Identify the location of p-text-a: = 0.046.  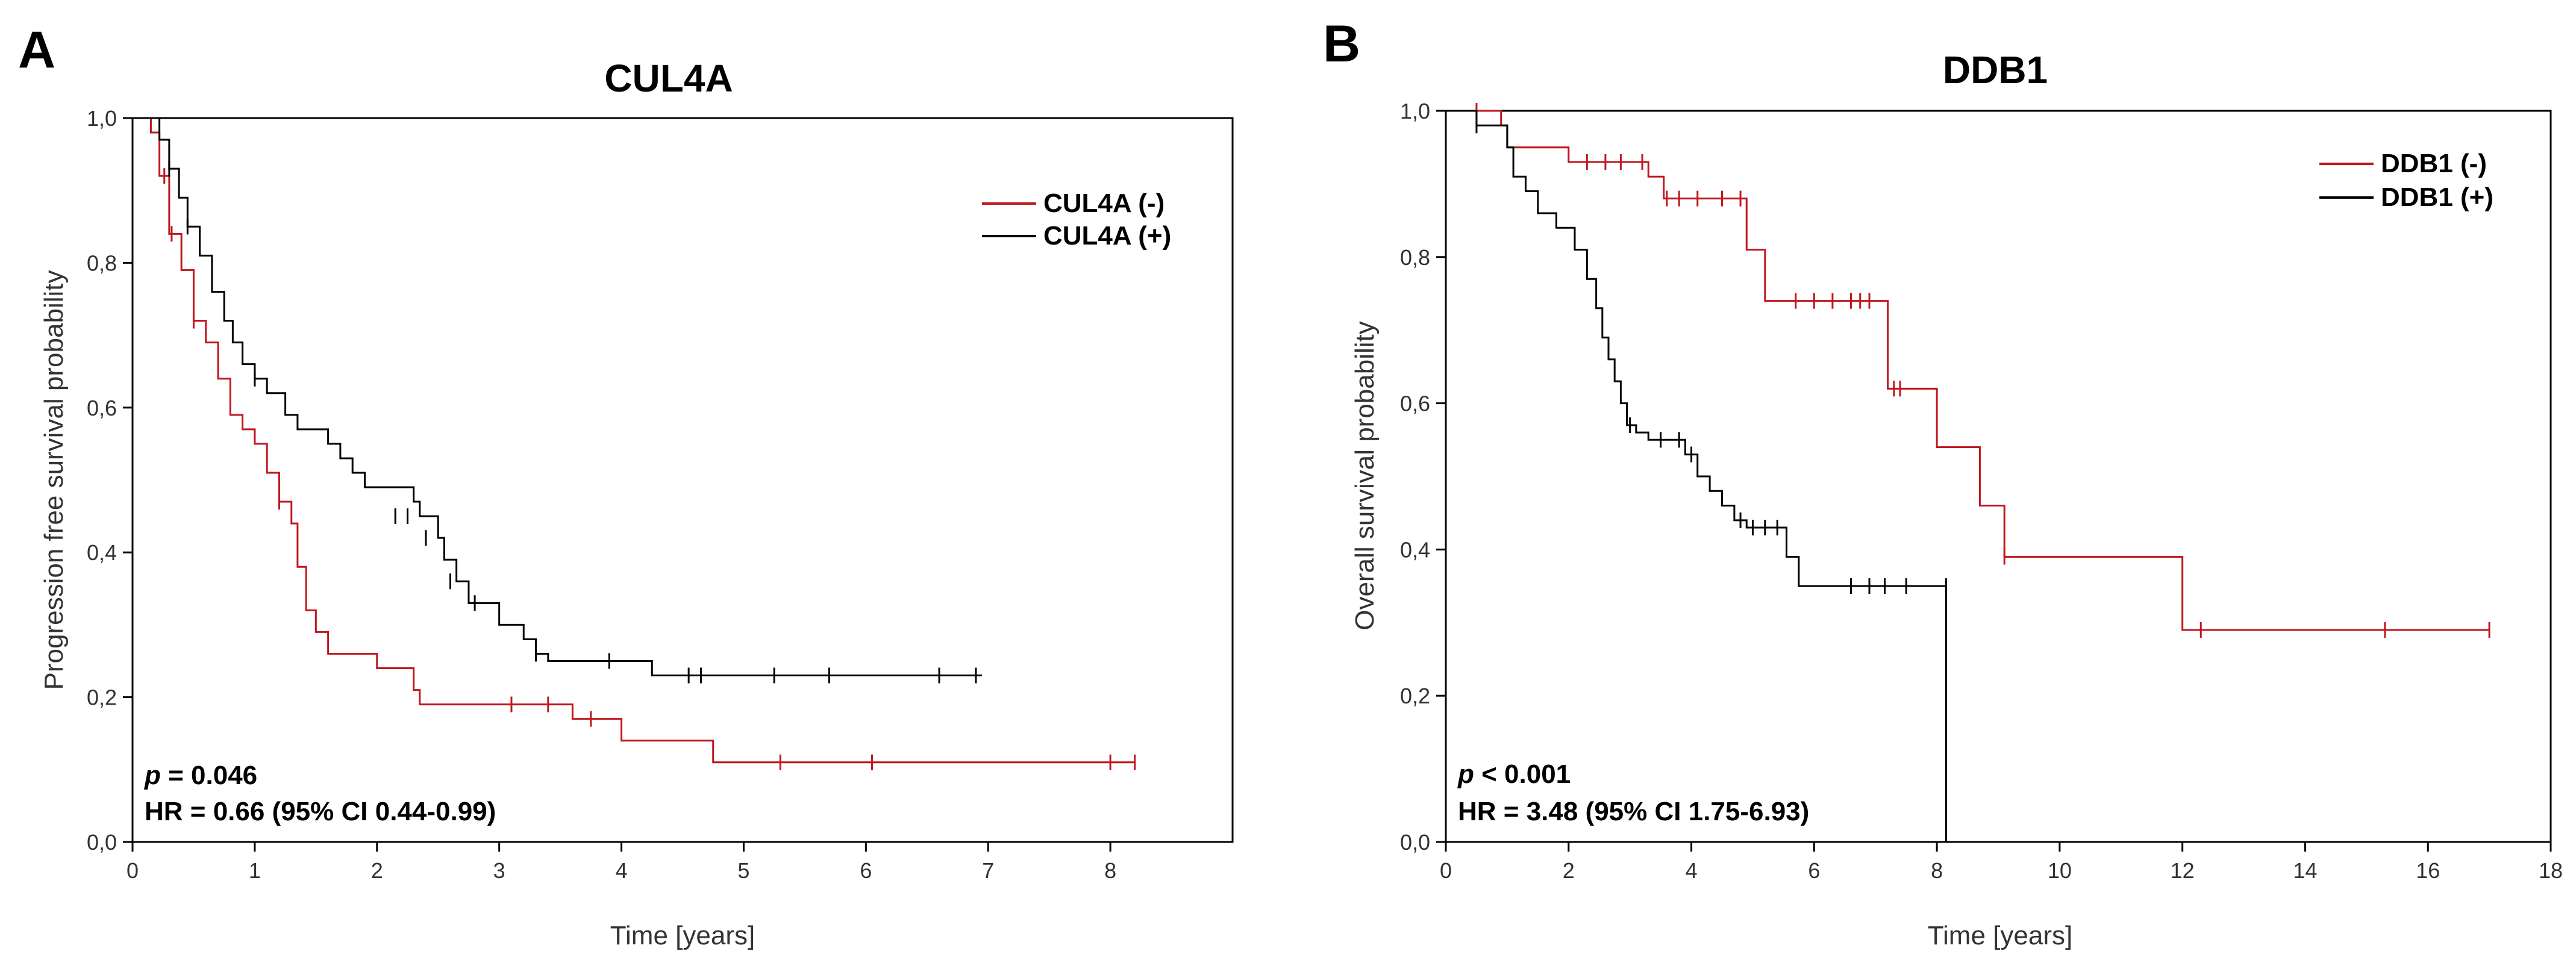
(209, 775).